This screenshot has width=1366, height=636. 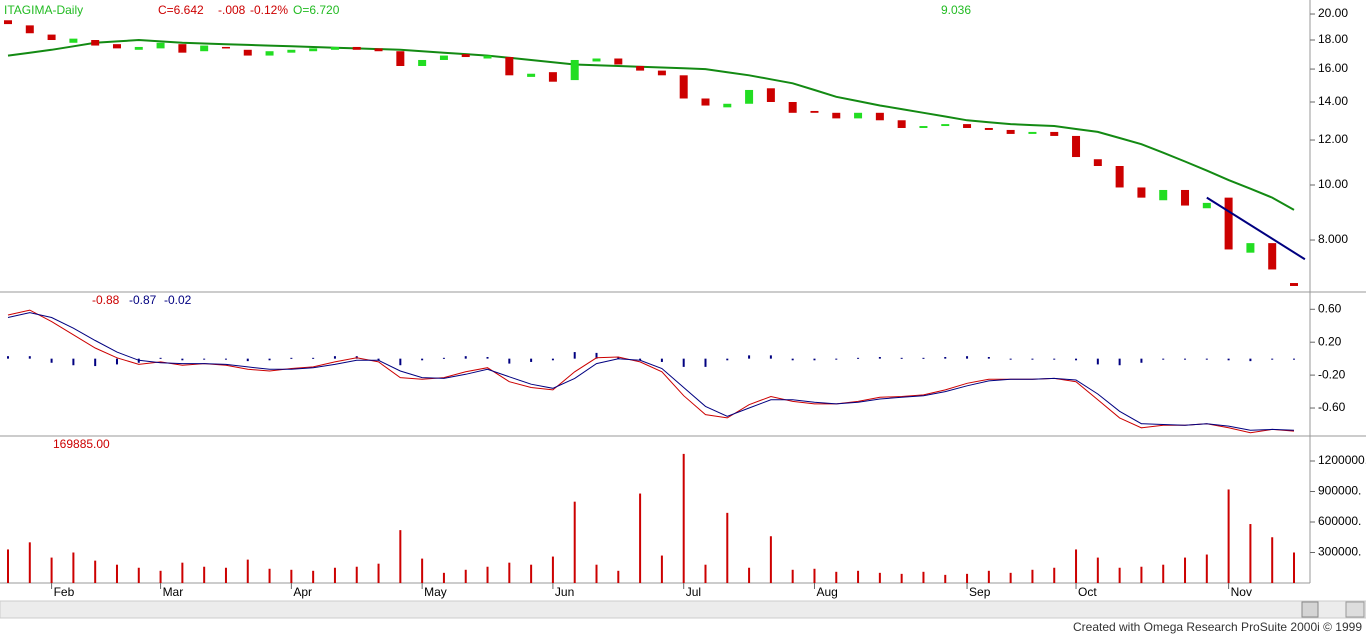 What do you see at coordinates (1342, 460) in the screenshot?
I see `y-tick-label: 1200000.` at bounding box center [1342, 460].